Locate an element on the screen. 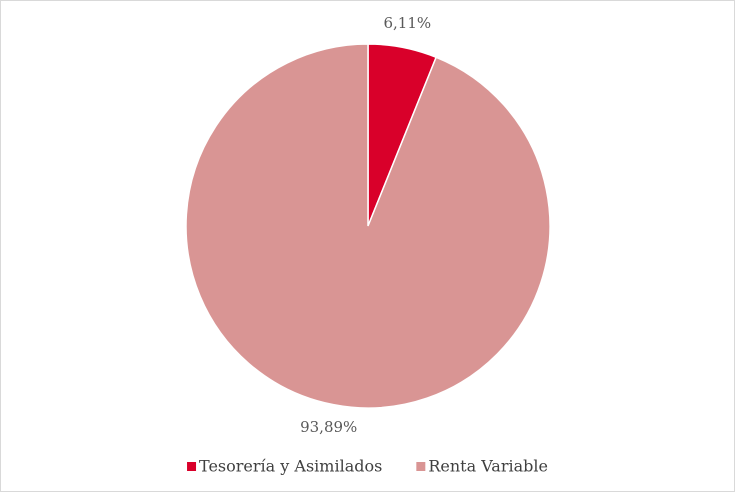  legend-text: Tesorería y Asimilados is located at coordinates (290, 466).